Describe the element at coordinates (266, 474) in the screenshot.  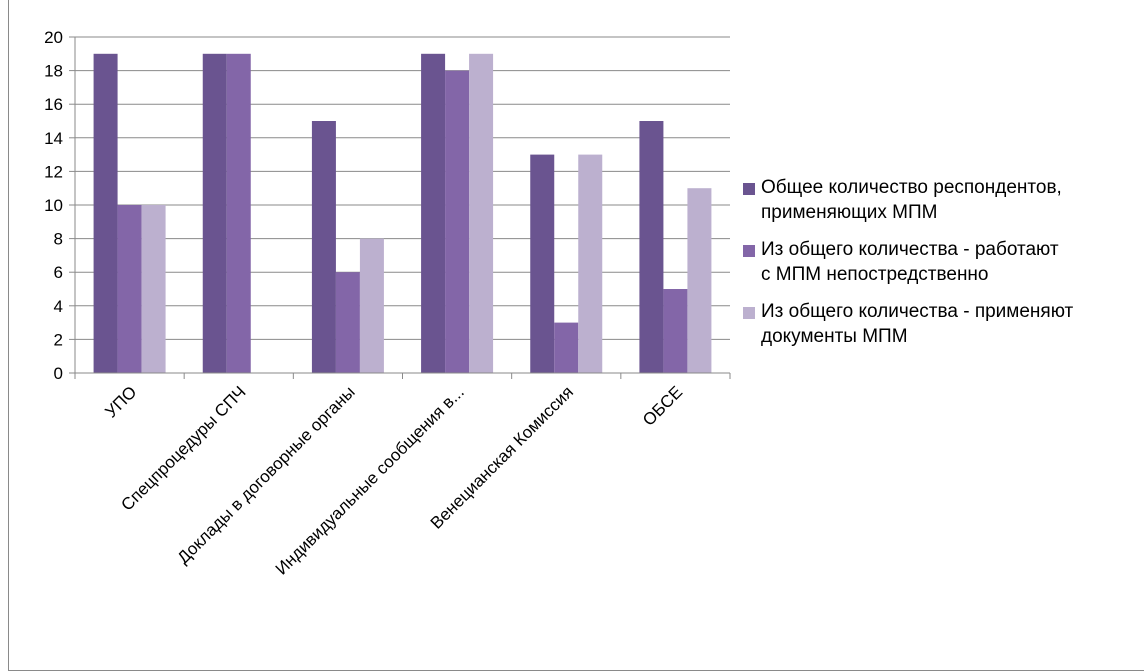
I see `x-category-label: Доклады в договорные органы` at that location.